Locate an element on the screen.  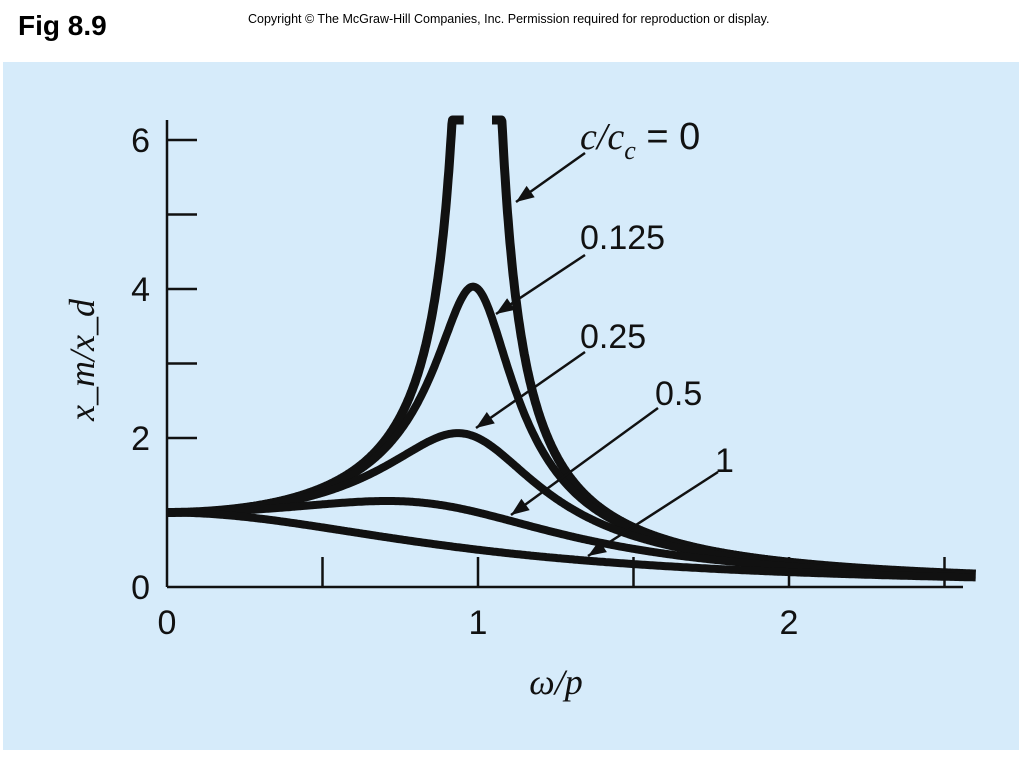
annotations is located at coordinates (597, 354).